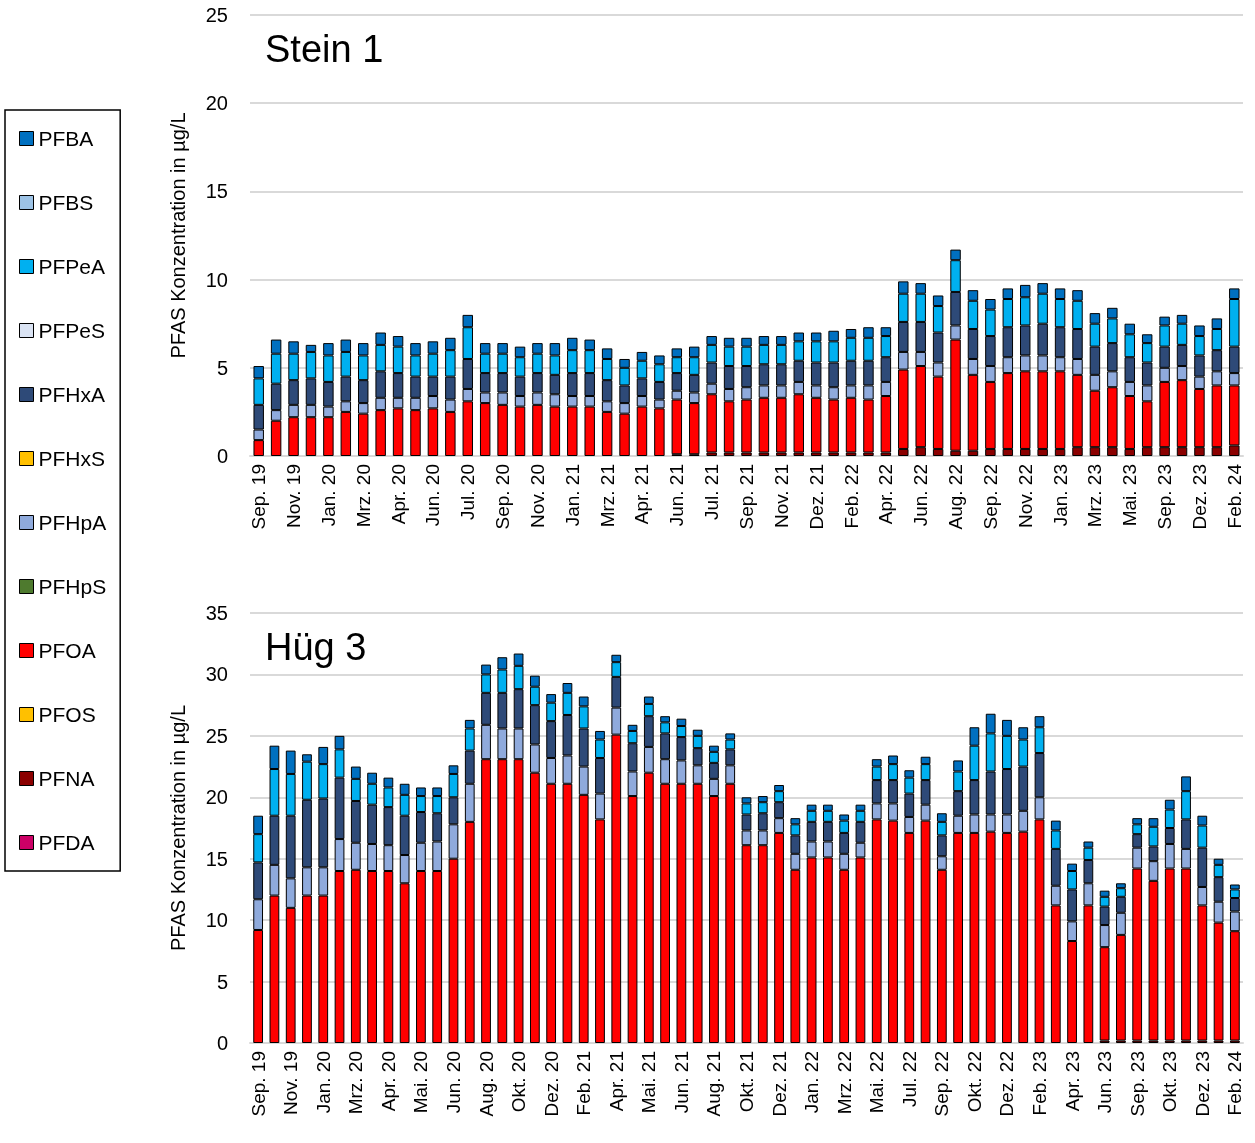  I want to click on x-tick-label: Mai. 22, so click(877, 1082).